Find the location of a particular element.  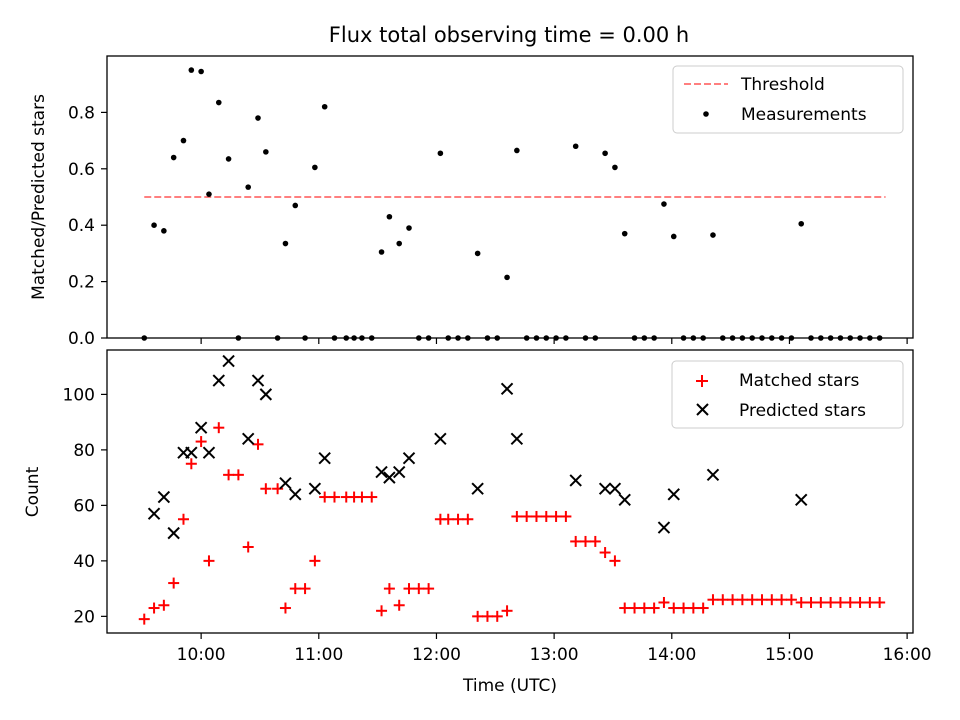

x-axis-label: Time (UTC) is located at coordinates (509, 686).